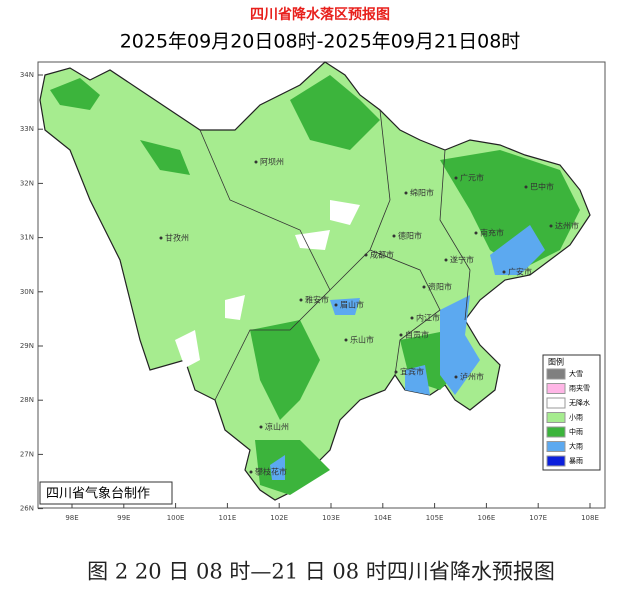  What do you see at coordinates (567, 226) in the screenshot?
I see `city-label: 达州市` at bounding box center [567, 226].